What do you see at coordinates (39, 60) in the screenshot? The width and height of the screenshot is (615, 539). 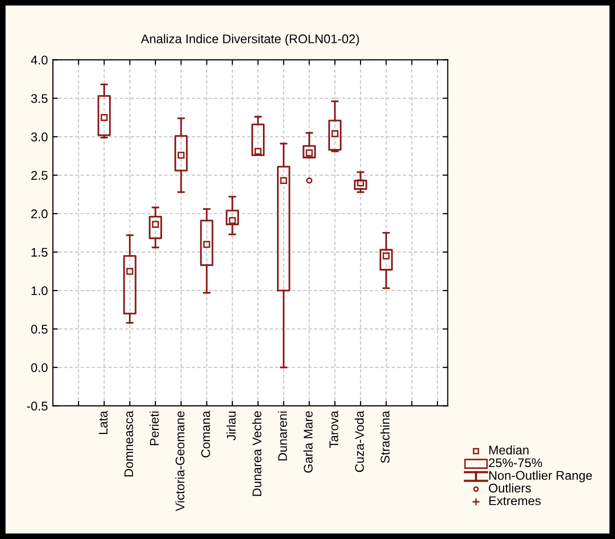 I see `y-tick-label: 4.0` at bounding box center [39, 60].